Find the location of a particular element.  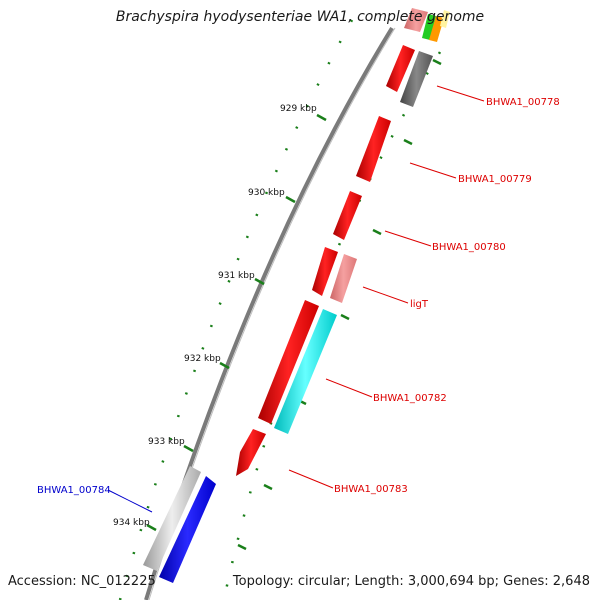

scale-label: 929 kbp is located at coordinates (298, 109).